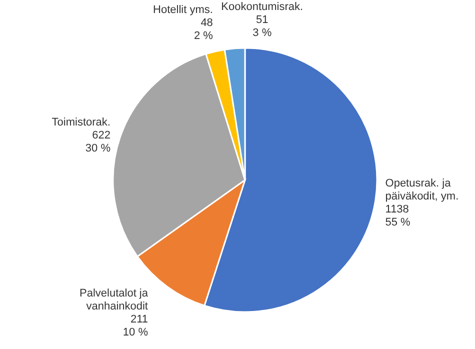 This screenshot has width=475, height=349. I want to click on slice-label: Toimistorak., so click(81, 122).